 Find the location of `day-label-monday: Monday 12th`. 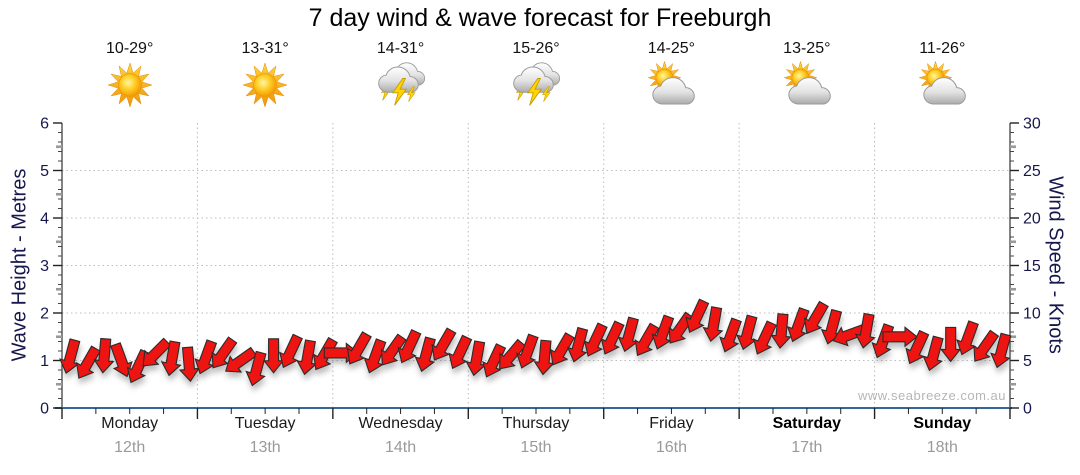

day-label-monday: Monday 12th is located at coordinates (130, 436).